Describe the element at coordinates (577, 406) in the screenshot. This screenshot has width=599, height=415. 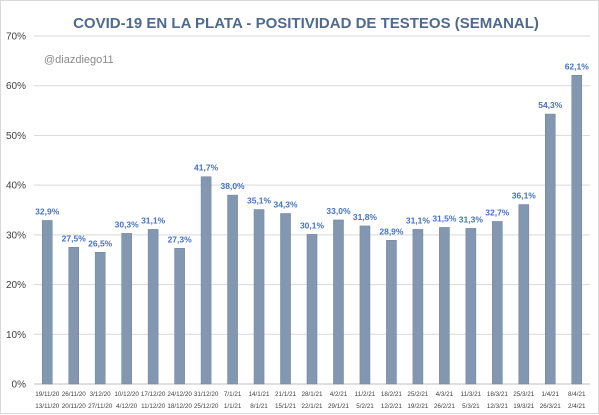
I see `x-tick-label-bottom: 2/4/21` at that location.